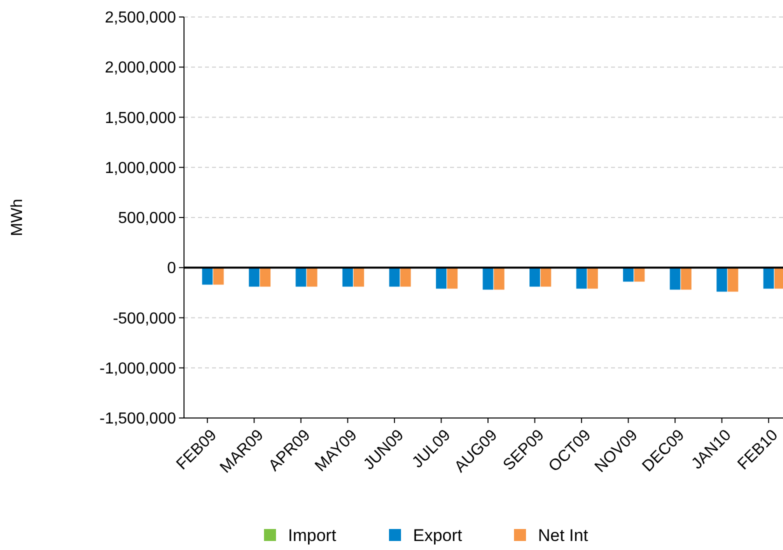 This screenshot has width=783, height=550. What do you see at coordinates (140, 18) in the screenshot?
I see `y-tick-label: 2,500,000` at bounding box center [140, 18].